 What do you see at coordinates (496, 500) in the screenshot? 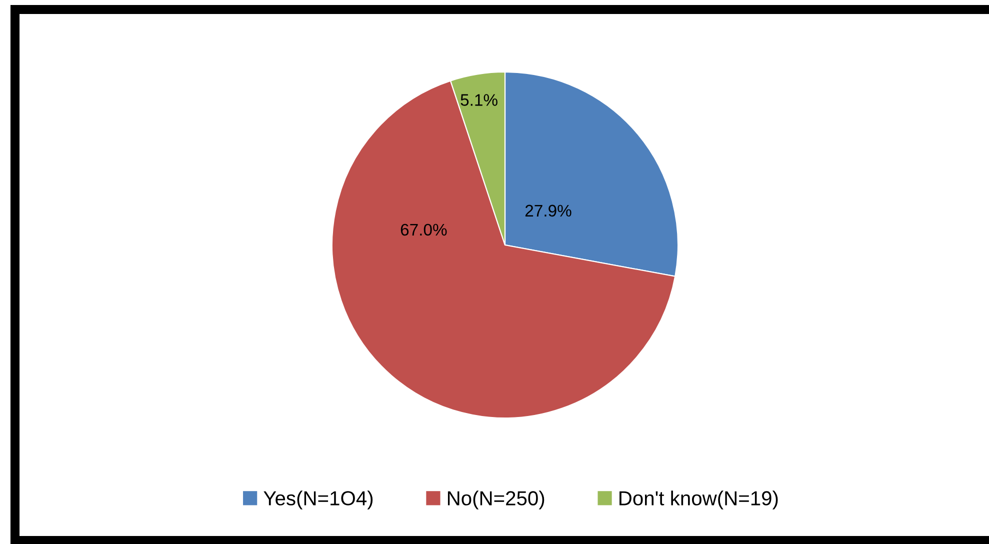
I see `legend-label: No(N=250)` at bounding box center [496, 500].